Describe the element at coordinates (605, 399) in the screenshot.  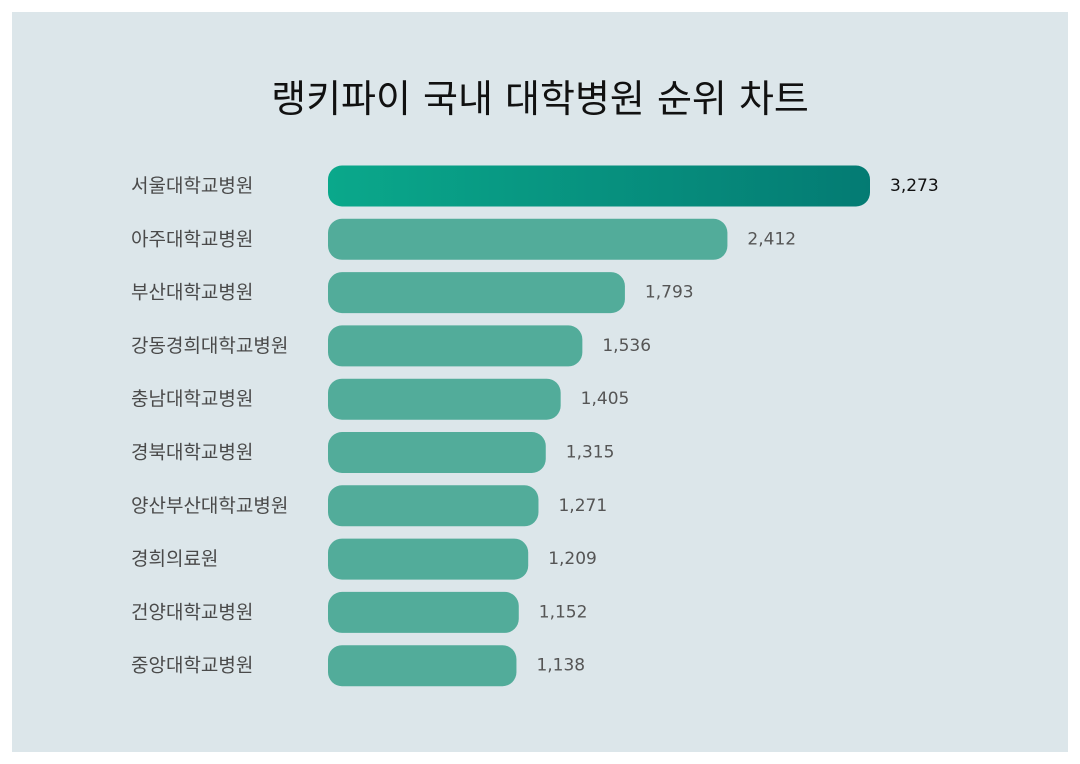
I see `value-label: 1,405` at that location.